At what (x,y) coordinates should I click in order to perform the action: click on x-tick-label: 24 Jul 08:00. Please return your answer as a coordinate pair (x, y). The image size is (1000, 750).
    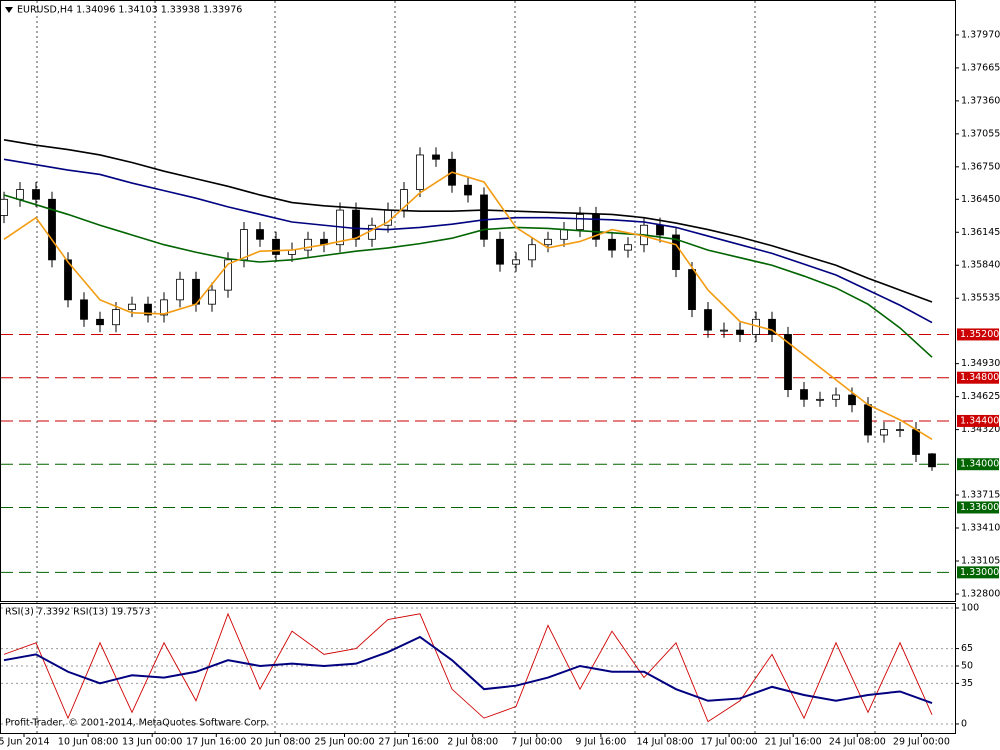
    Looking at the image, I should click on (857, 742).